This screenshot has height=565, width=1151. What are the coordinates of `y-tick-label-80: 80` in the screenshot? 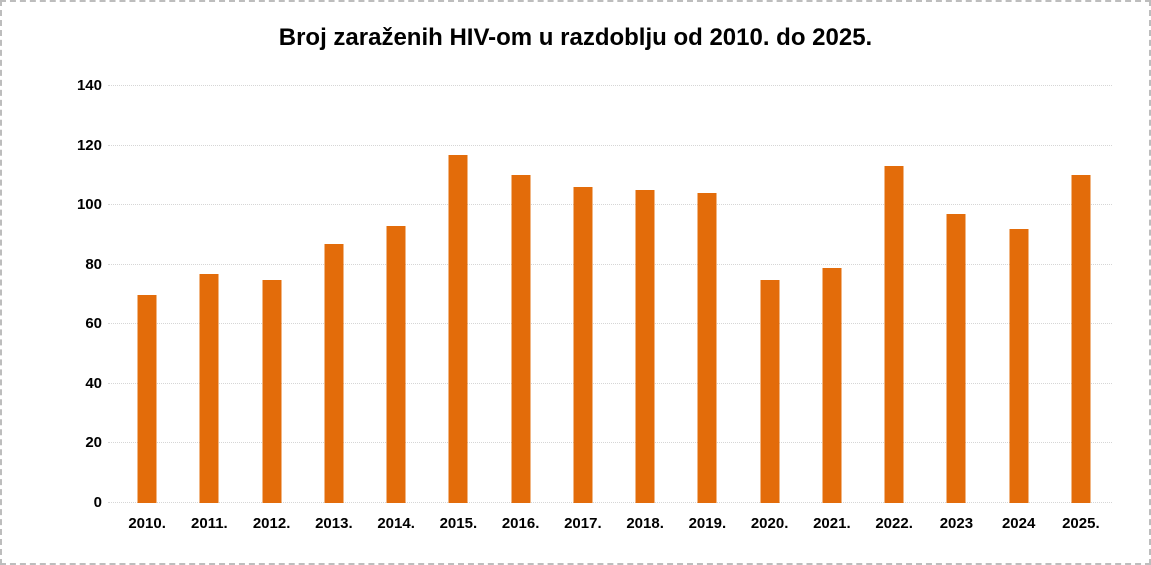 It's located at (93, 264).